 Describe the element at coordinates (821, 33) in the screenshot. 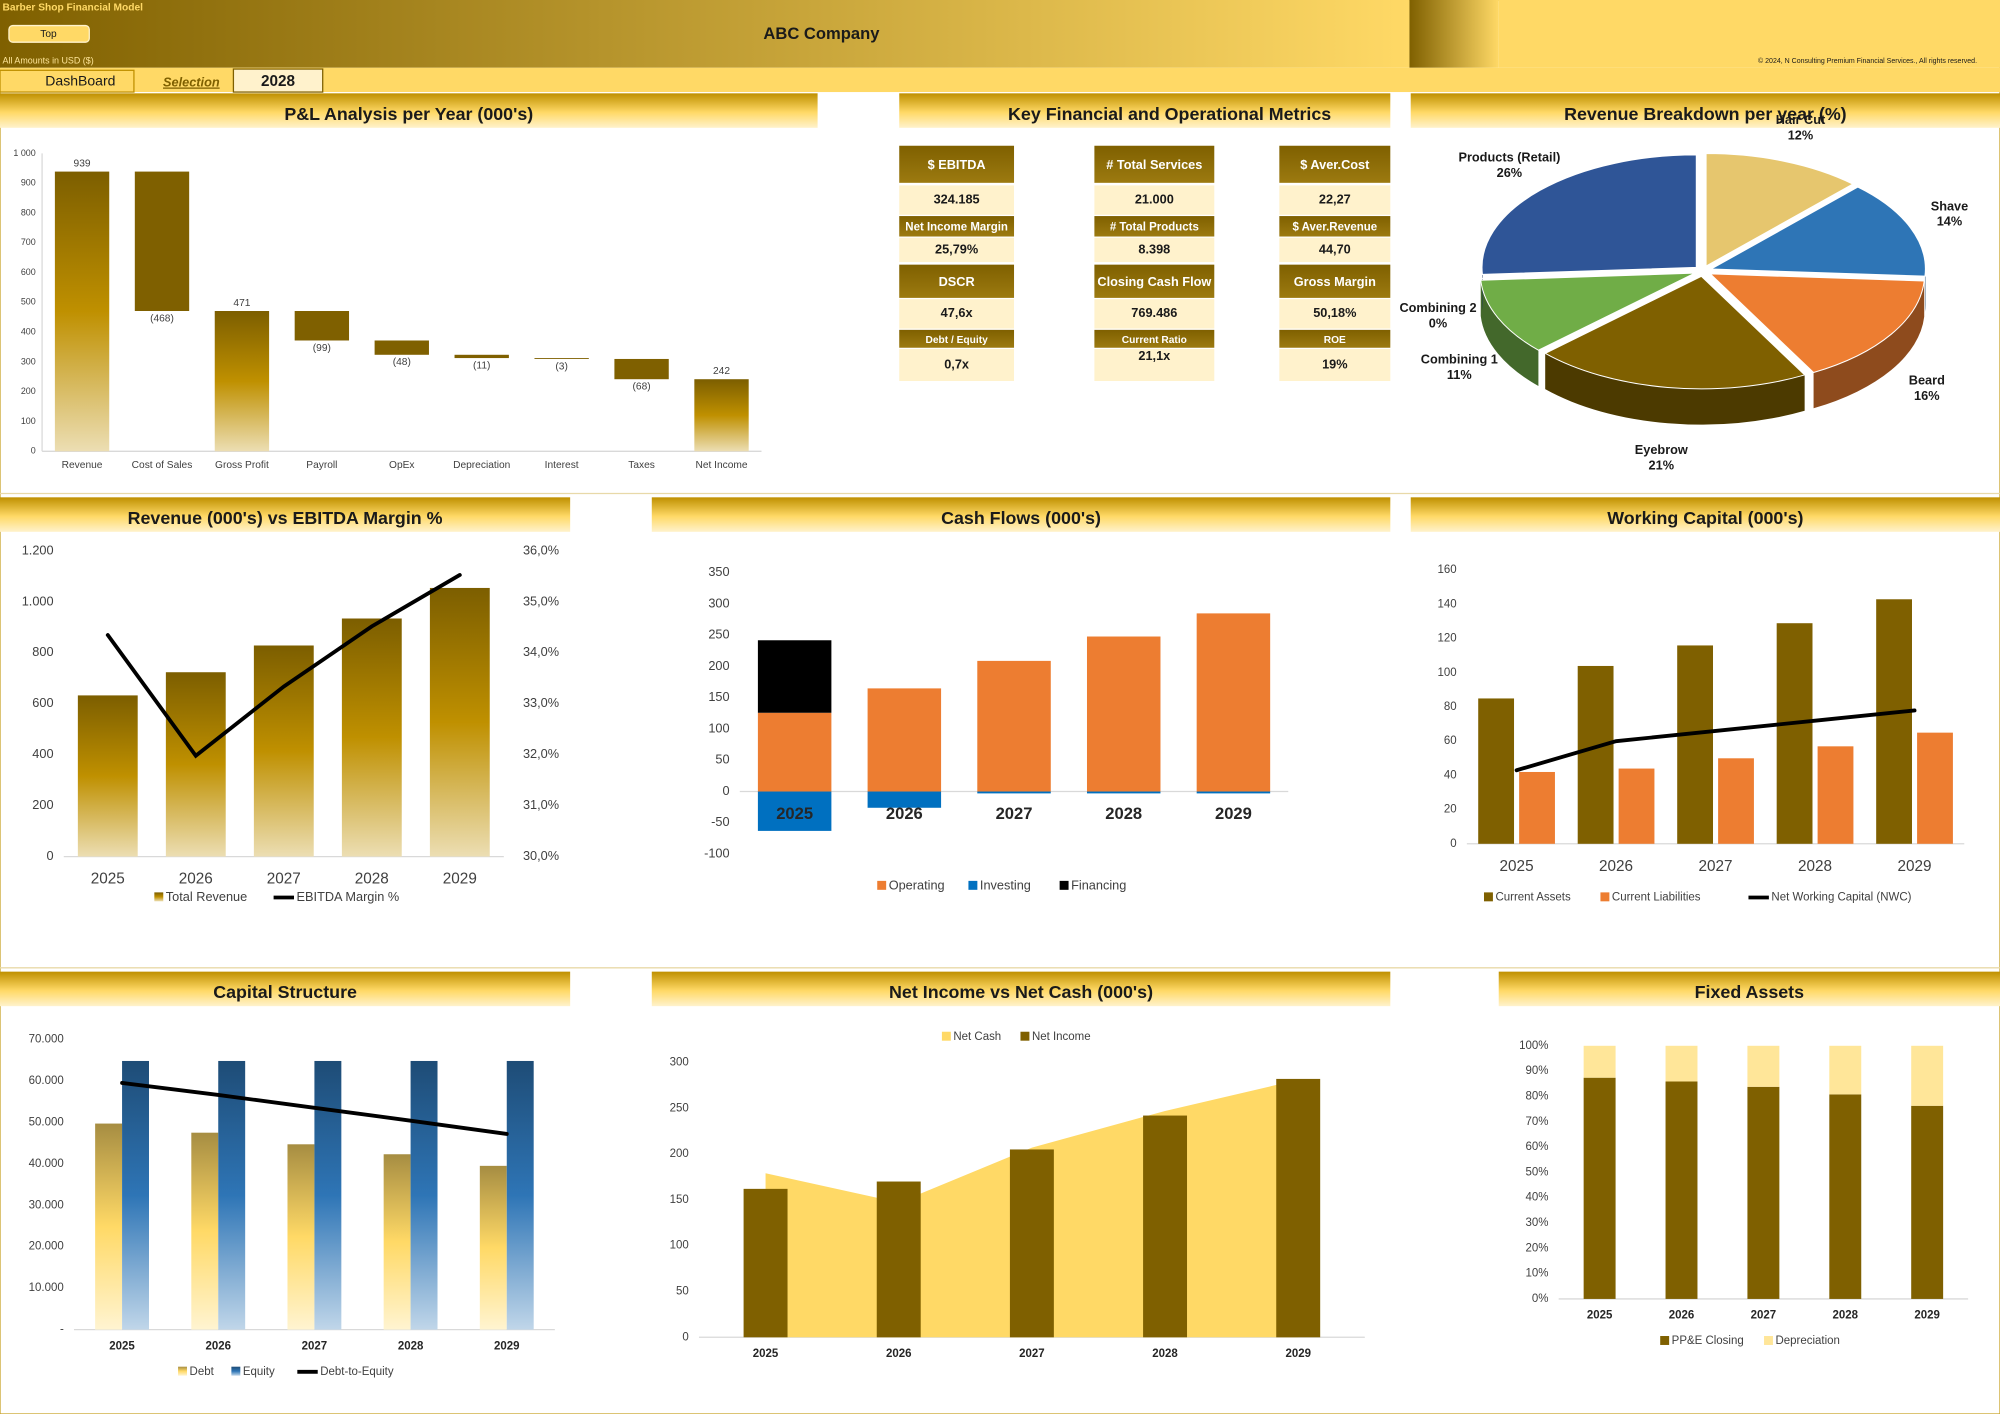

I see `company-name: ABC Company` at that location.